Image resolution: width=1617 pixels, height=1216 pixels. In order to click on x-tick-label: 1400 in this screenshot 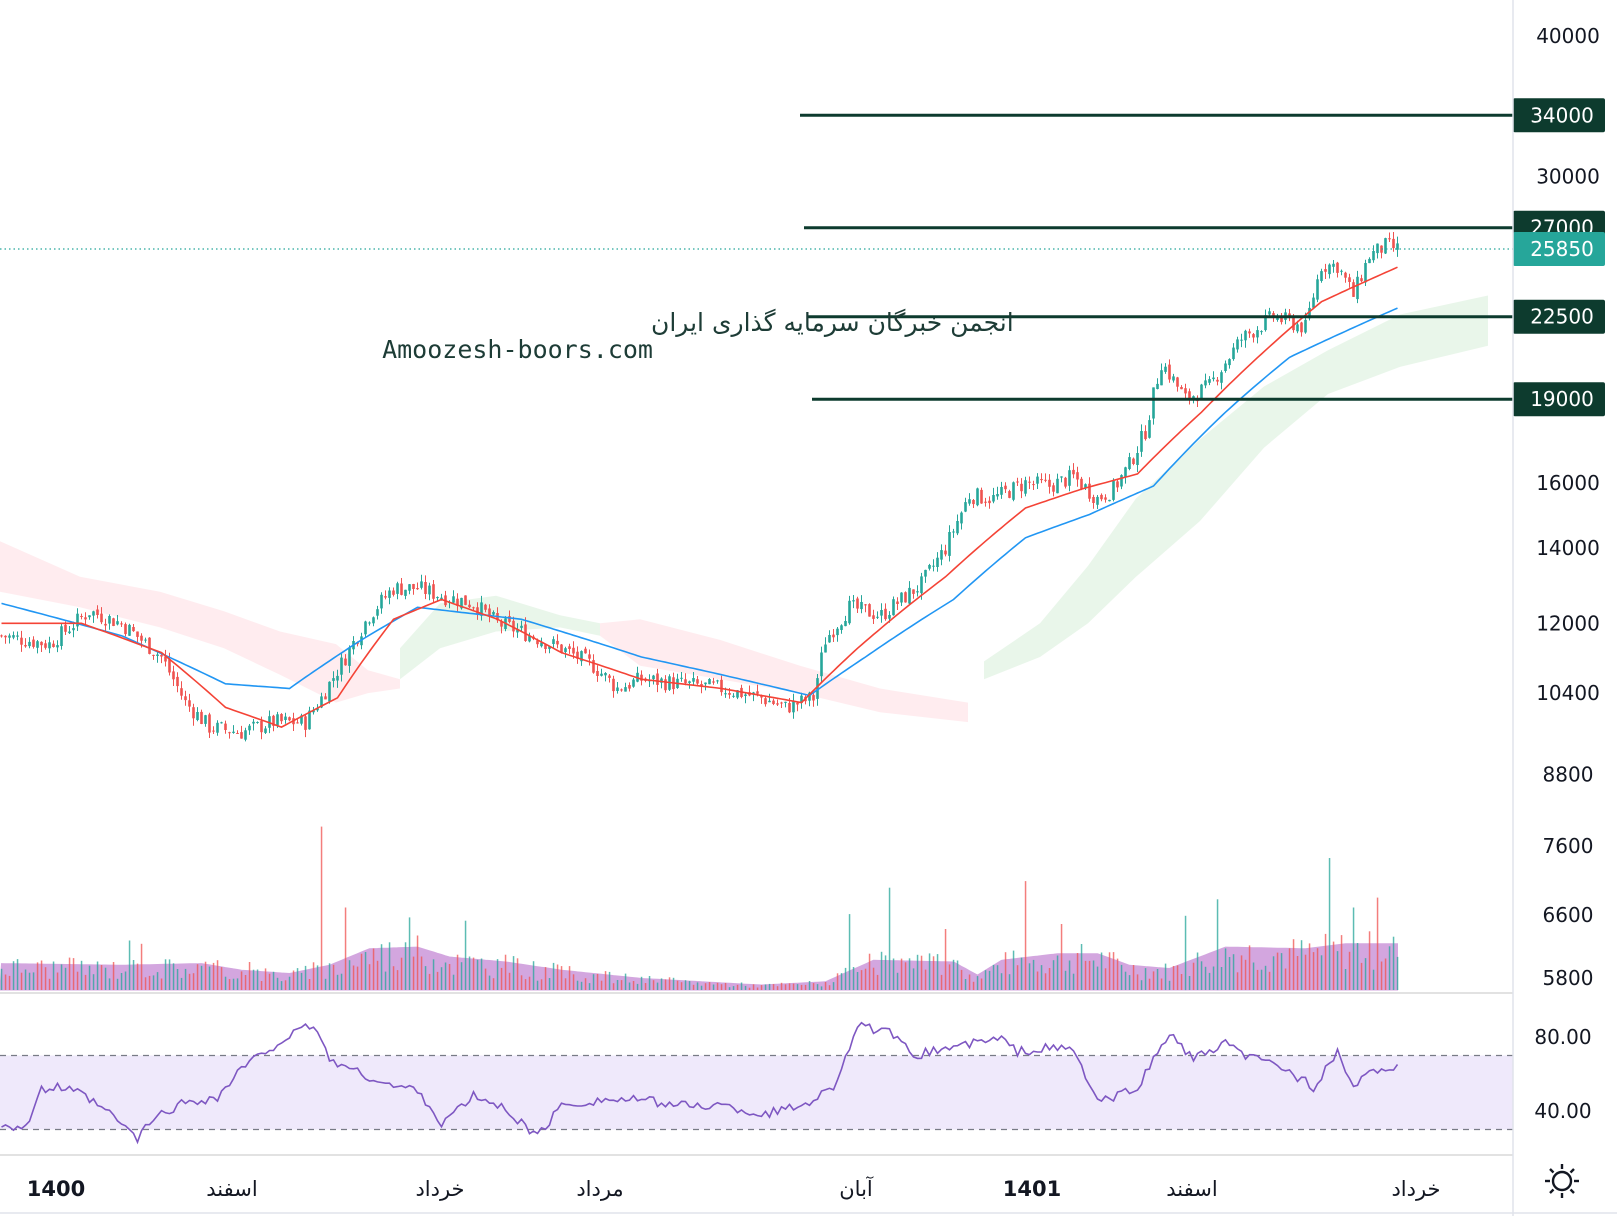, I will do `click(56, 1189)`.